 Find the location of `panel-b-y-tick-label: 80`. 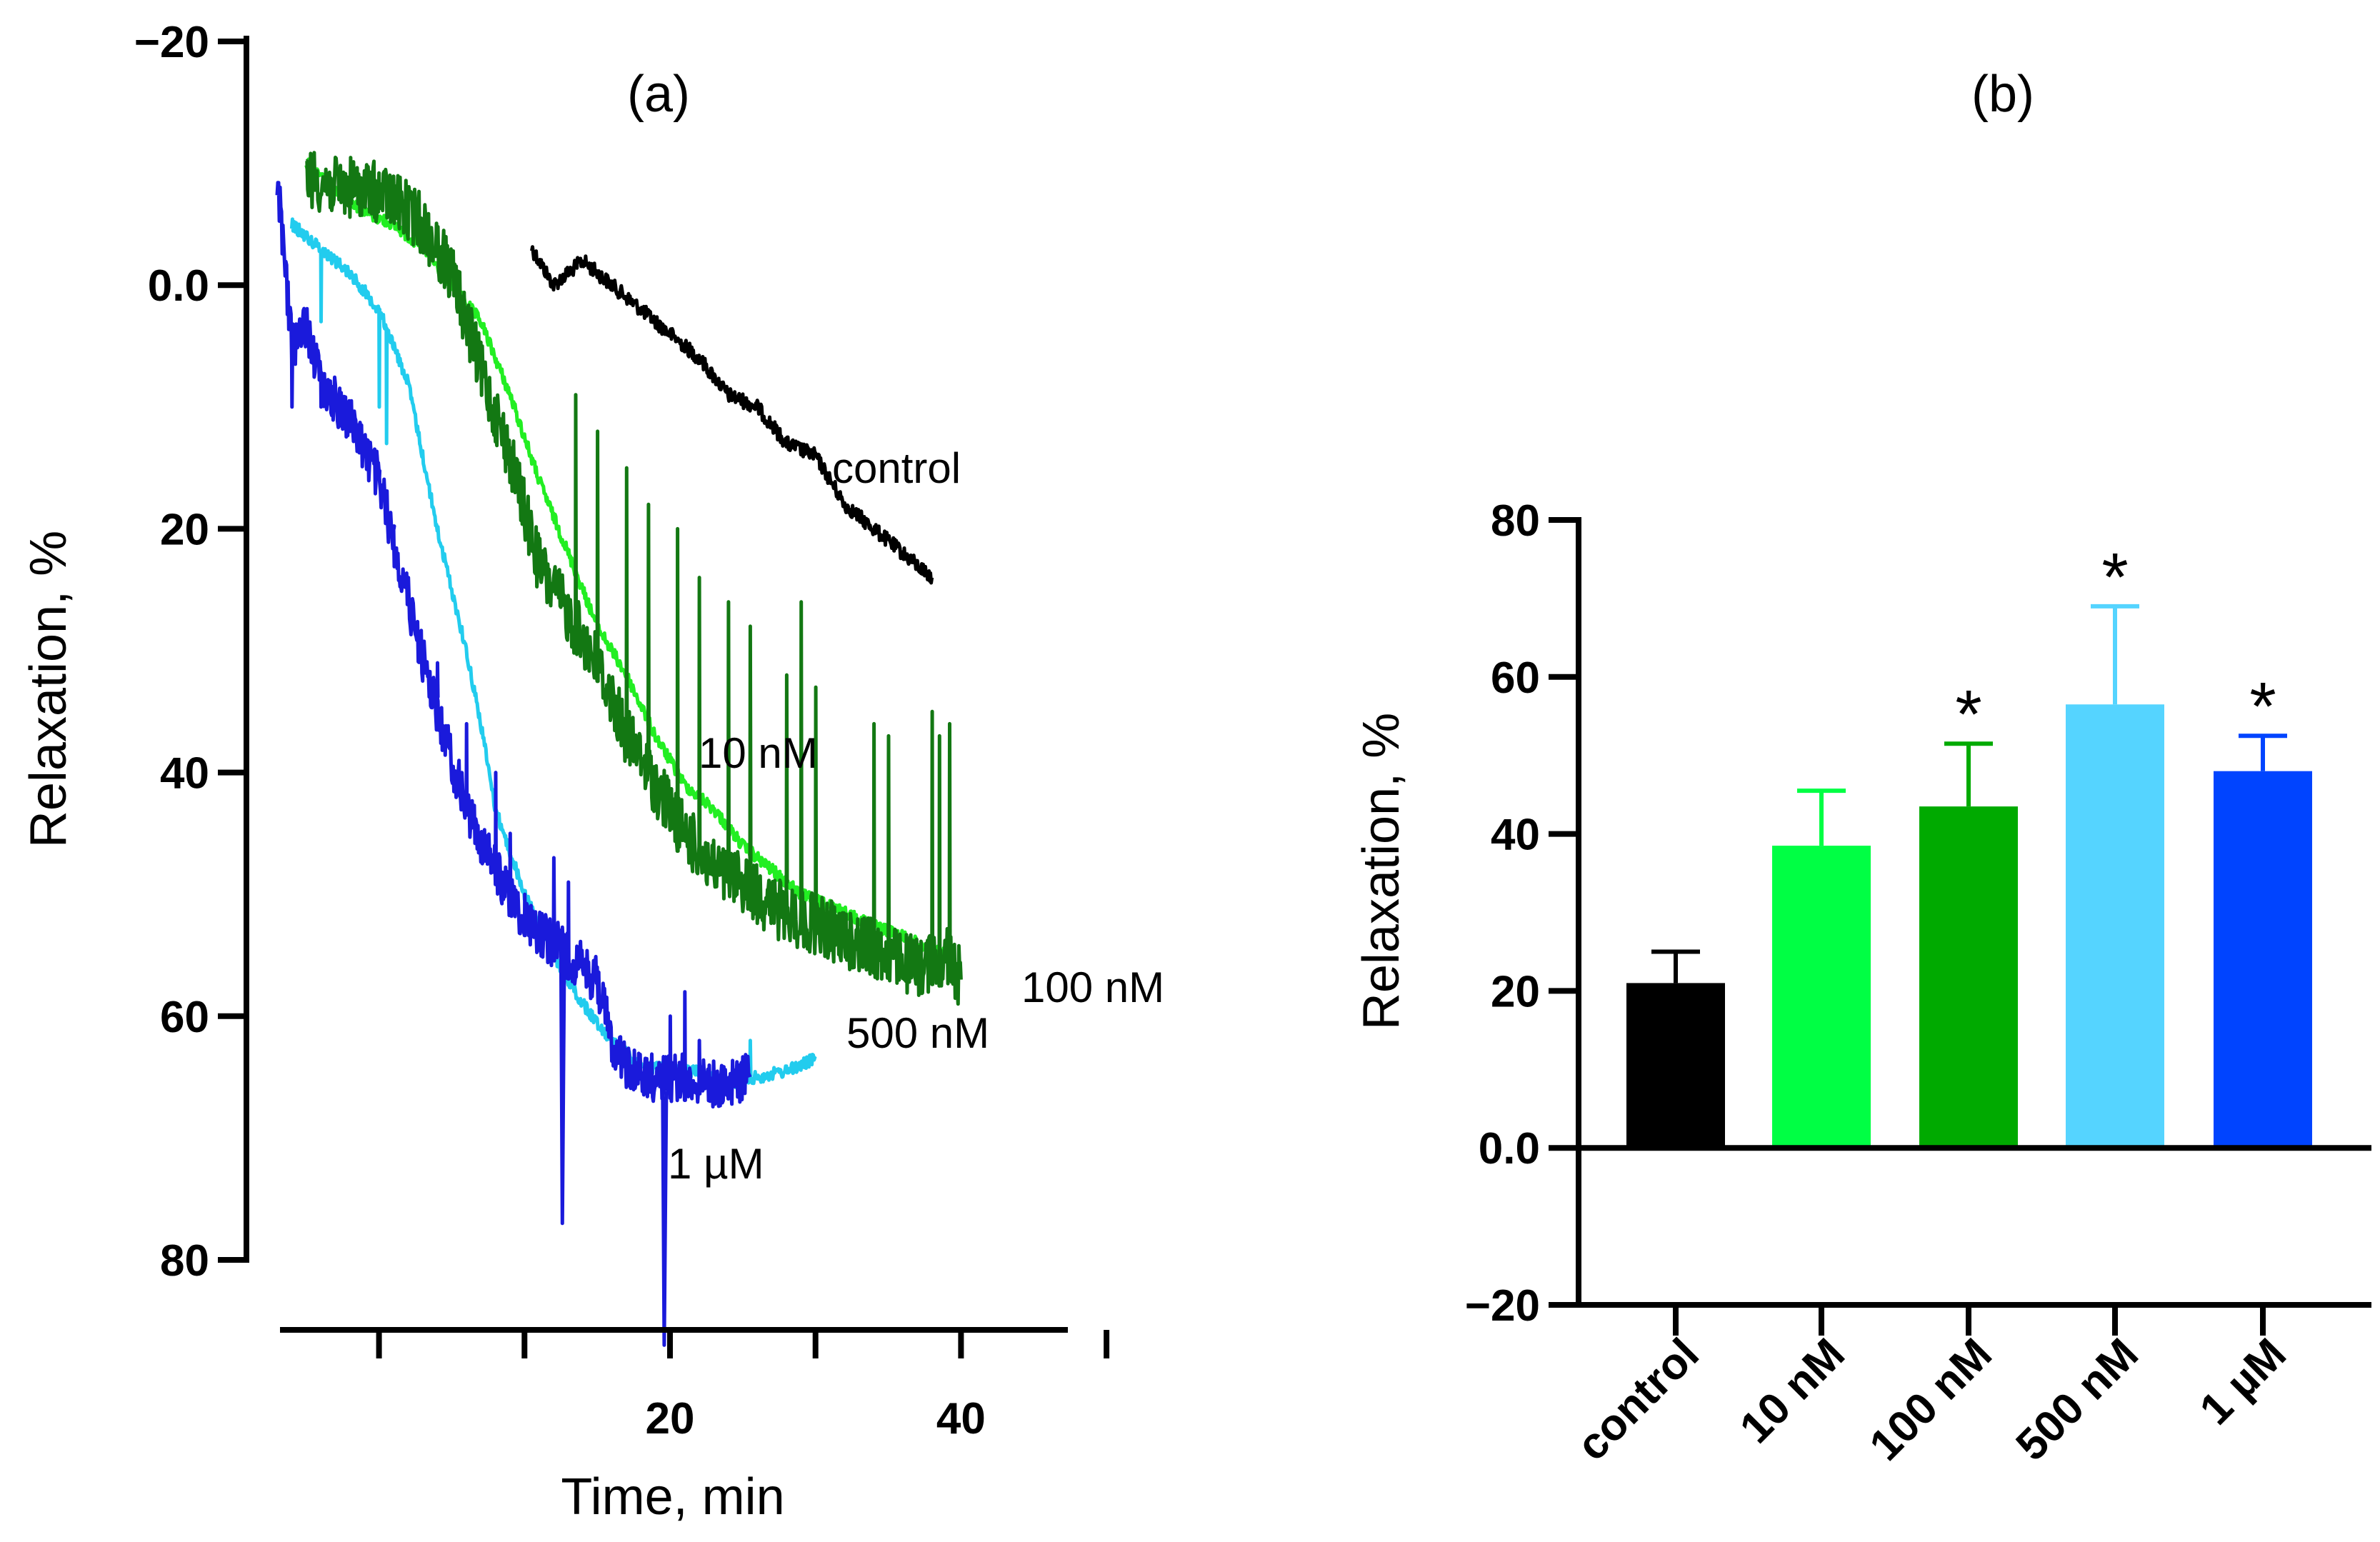

panel-b-y-tick-label: 80 is located at coordinates (1515, 521).